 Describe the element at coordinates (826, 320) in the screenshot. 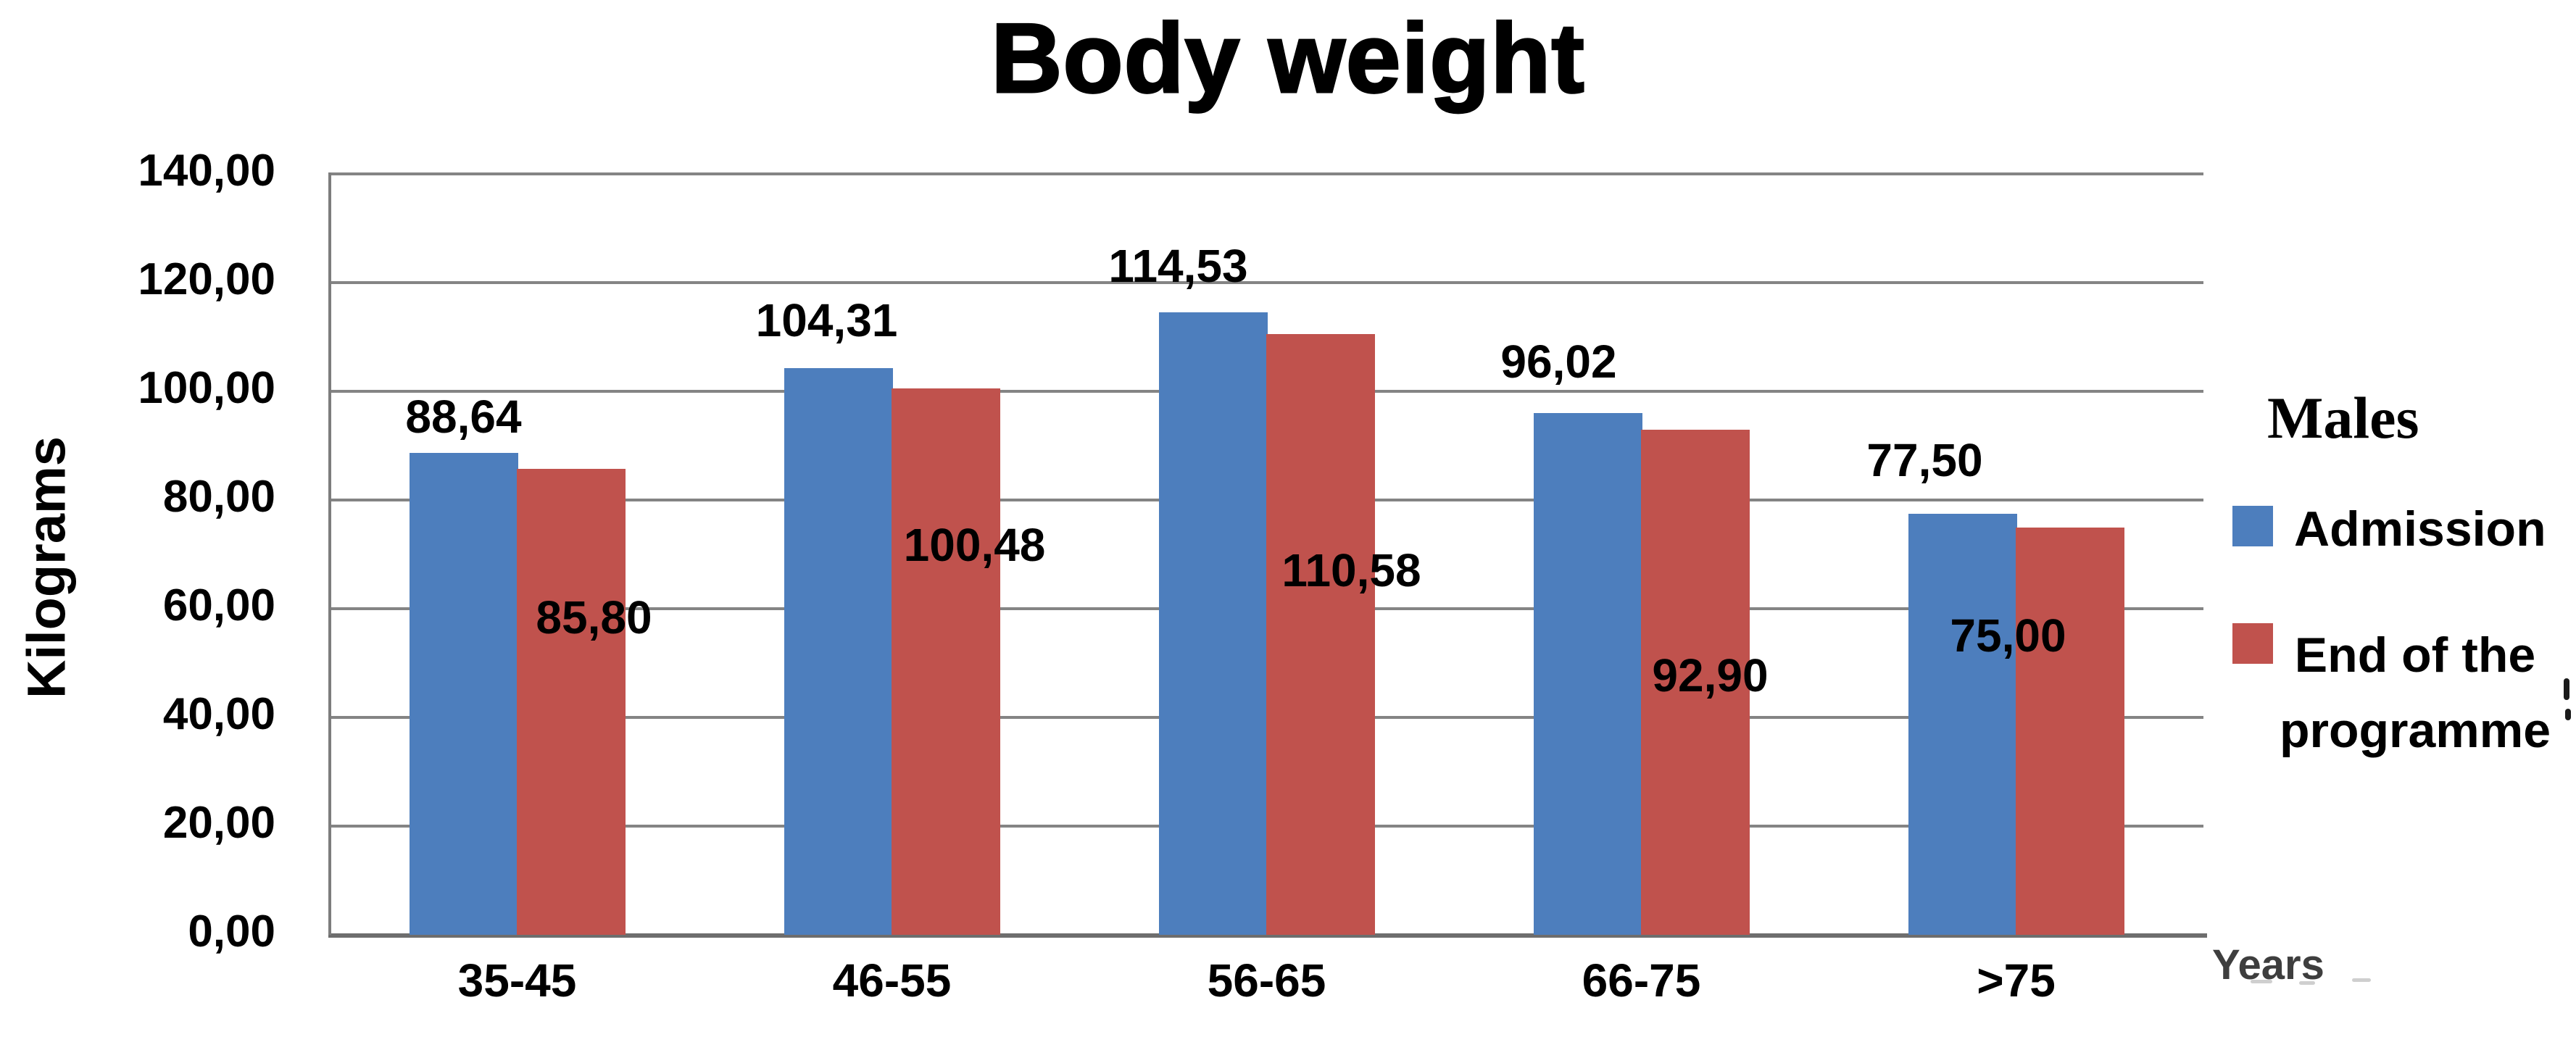

I see `data-label-admission-46-55: 104,31` at that location.